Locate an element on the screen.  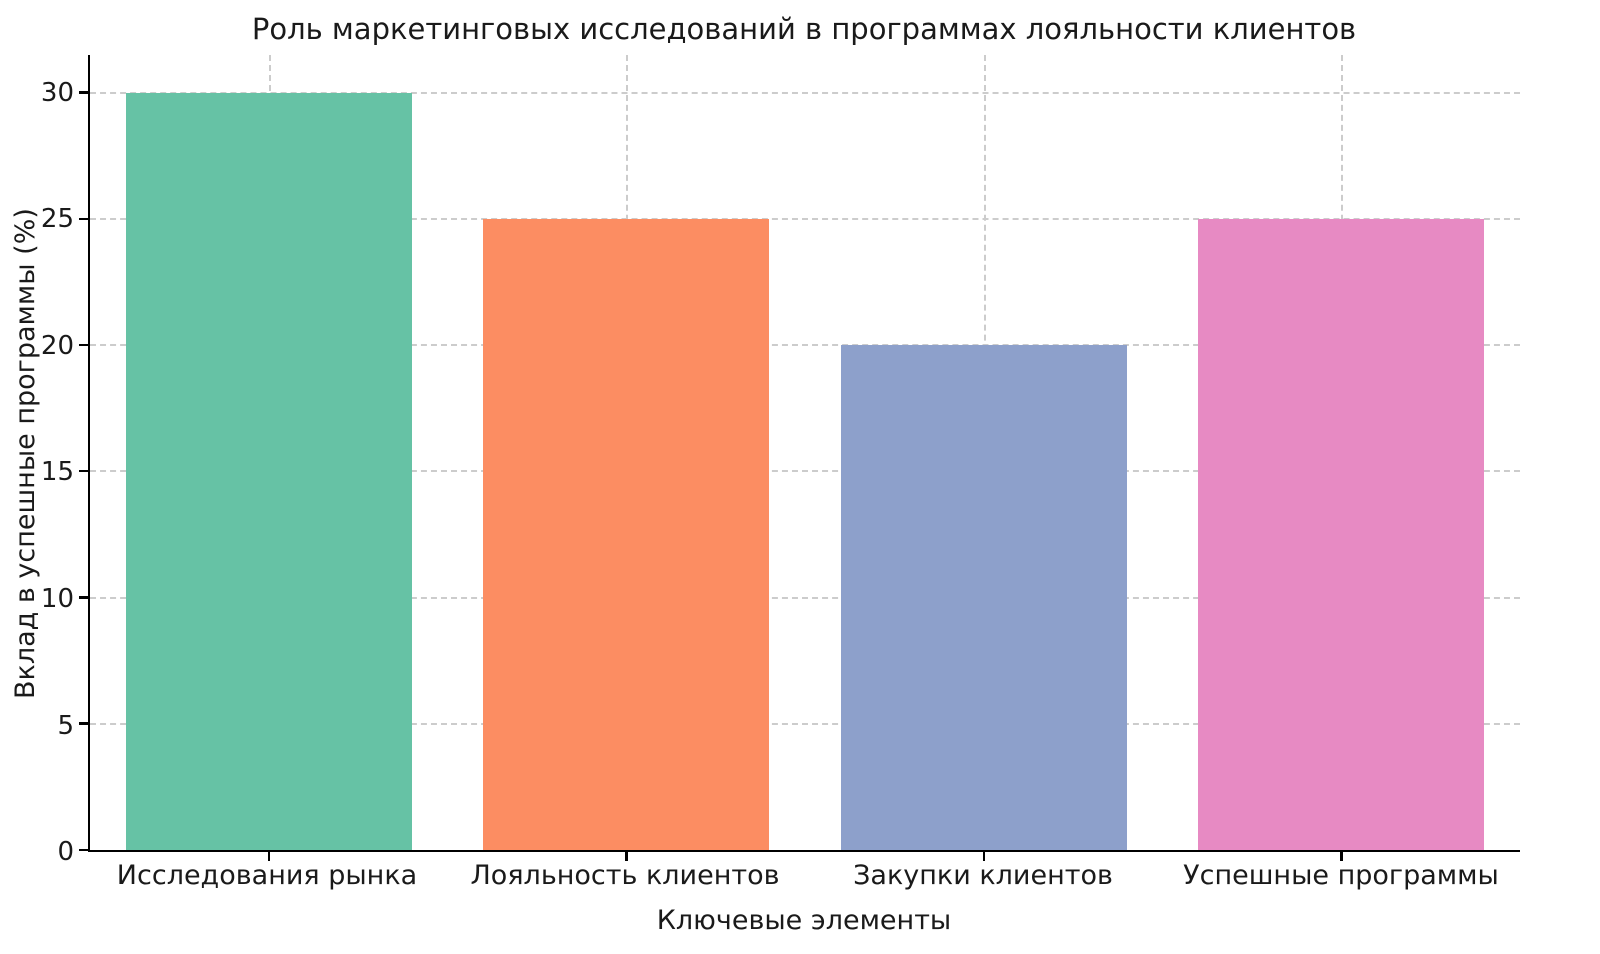
y-tick-label: 15 is located at coordinates (57, 472).